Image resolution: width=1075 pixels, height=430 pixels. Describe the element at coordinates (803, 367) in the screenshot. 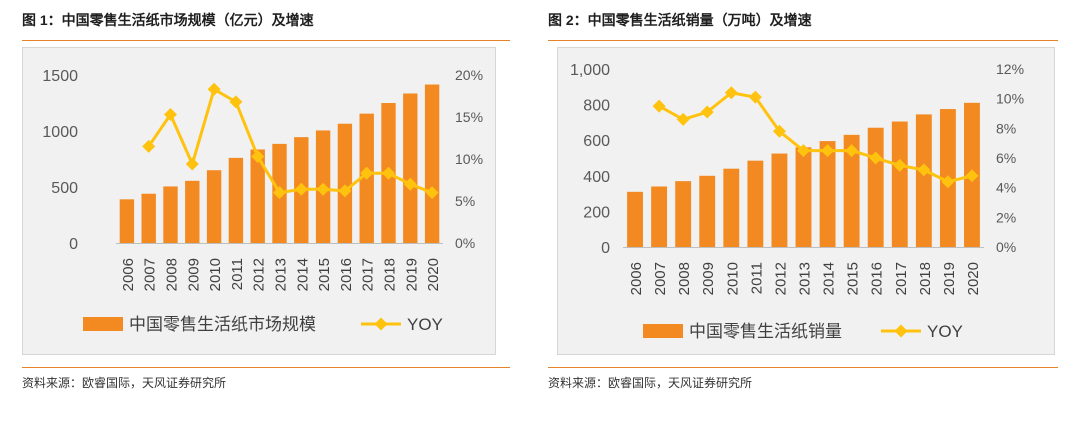

I see `figure-2-bottom-rule` at that location.